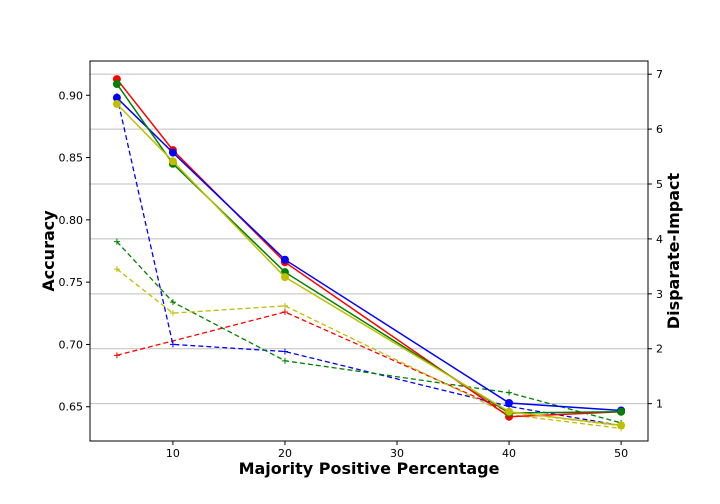 Image resolution: width=720 pixels, height=504 pixels. I want to click on y-right-tick-label: 3, so click(659, 294).